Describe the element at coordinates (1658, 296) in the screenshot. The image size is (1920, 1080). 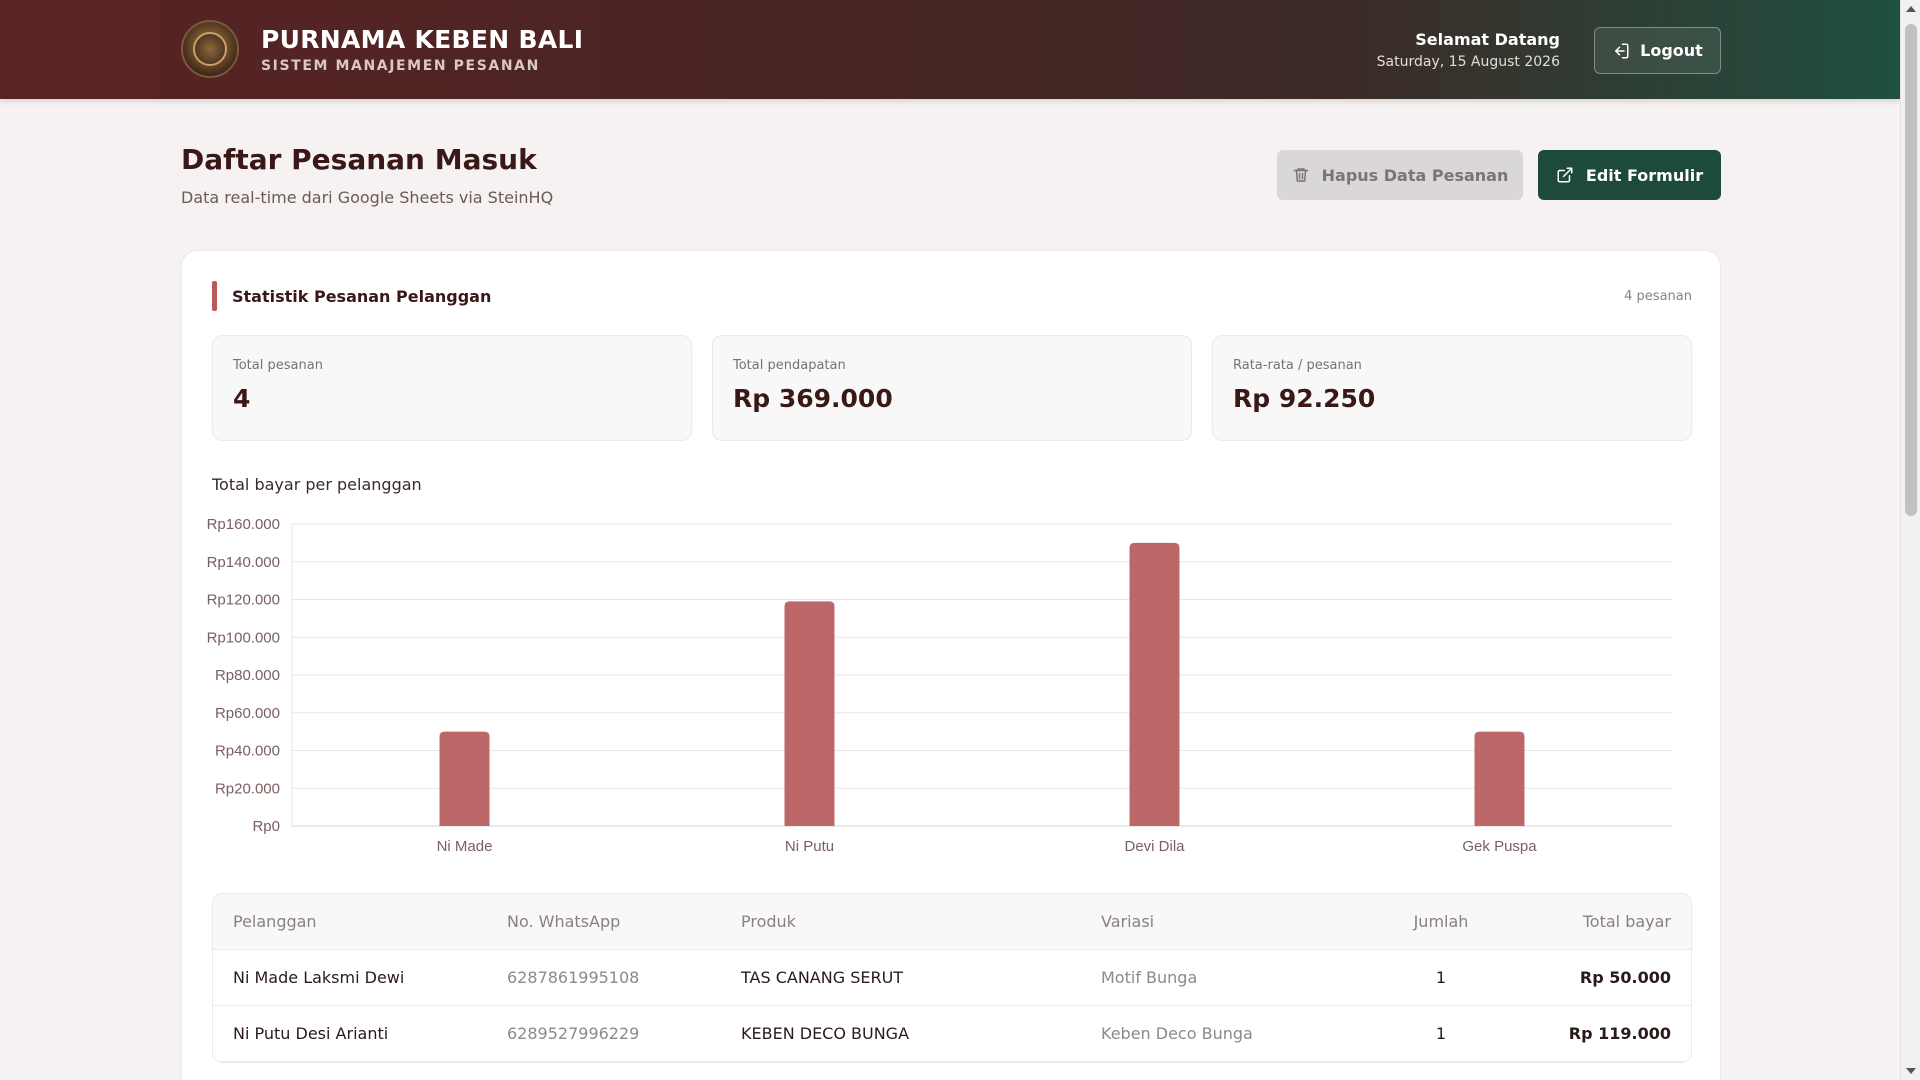
I see `order-count: 4 pesanan` at that location.